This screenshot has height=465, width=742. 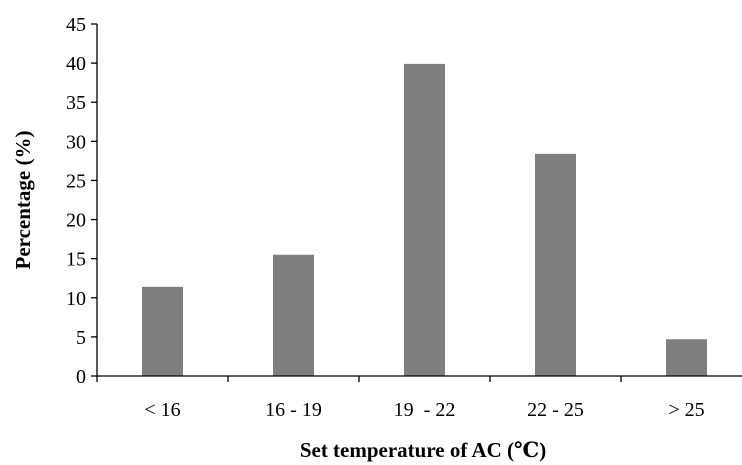 I want to click on y-tick-label-5: 25, so click(x=76, y=181).